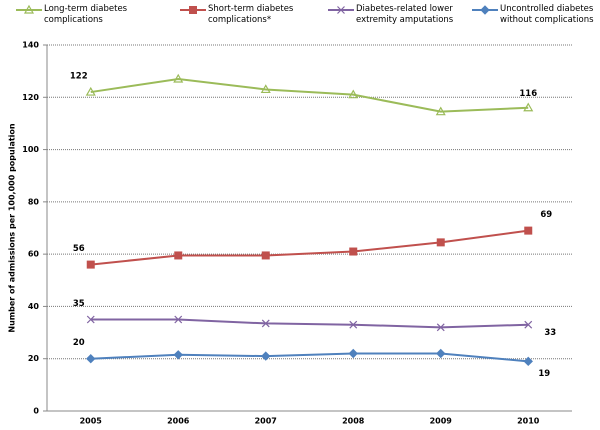 The image size is (600, 430). I want to click on x-tick-label: 2009, so click(441, 421).